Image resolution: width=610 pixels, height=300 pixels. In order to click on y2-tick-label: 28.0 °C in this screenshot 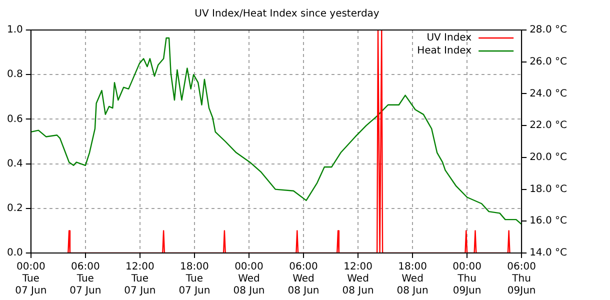, I will do `click(549, 30)`.